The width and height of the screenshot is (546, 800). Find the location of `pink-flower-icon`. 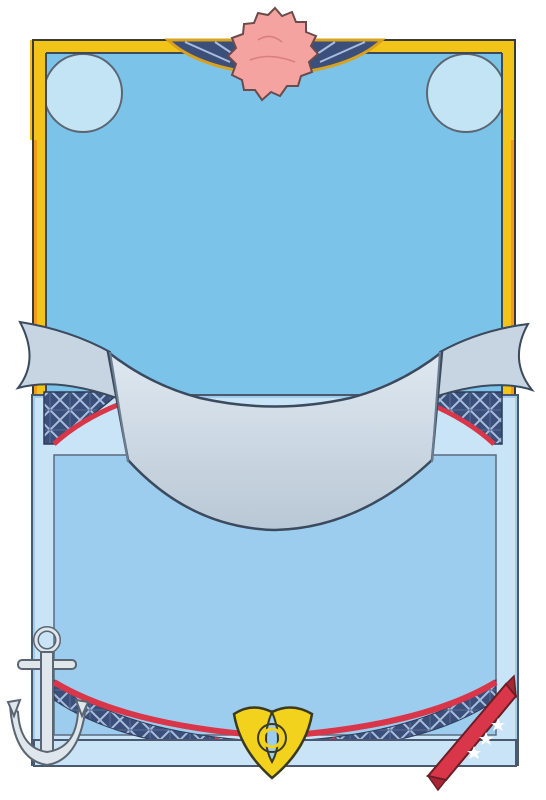

pink-flower-icon is located at coordinates (273, 54).